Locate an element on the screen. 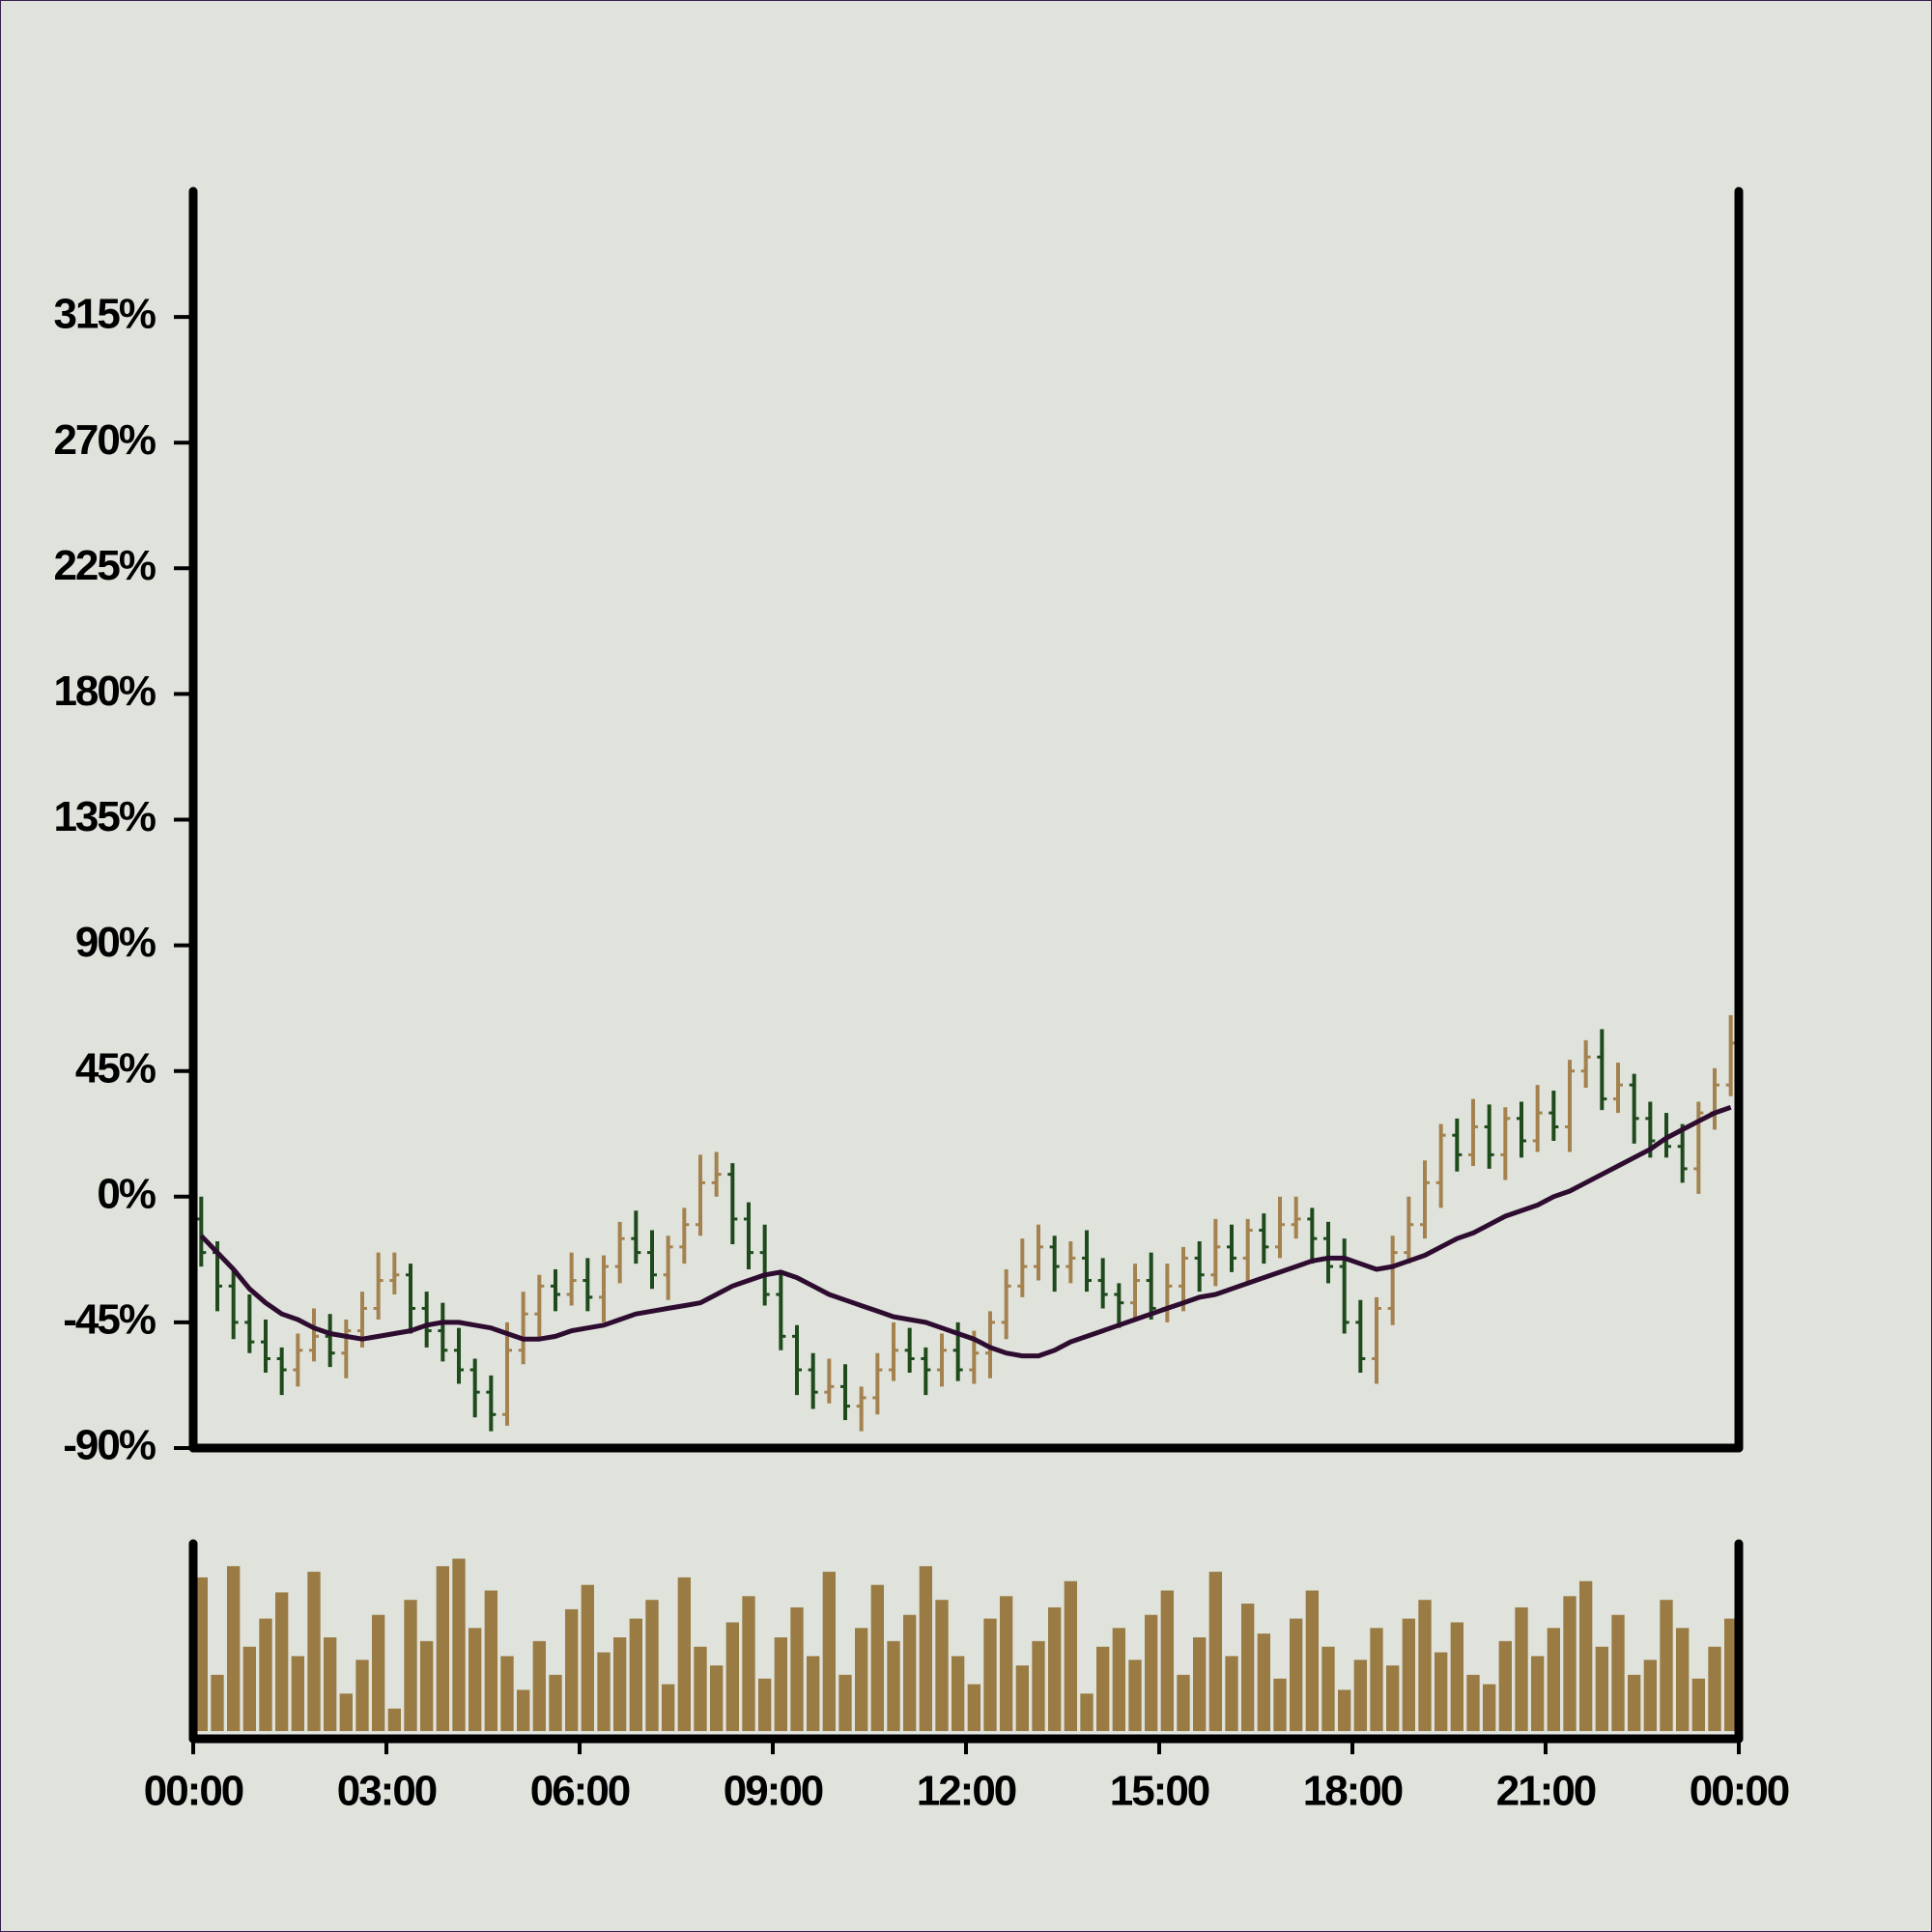 The width and height of the screenshot is (1932, 1932). moving-average is located at coordinates (965, 1231).